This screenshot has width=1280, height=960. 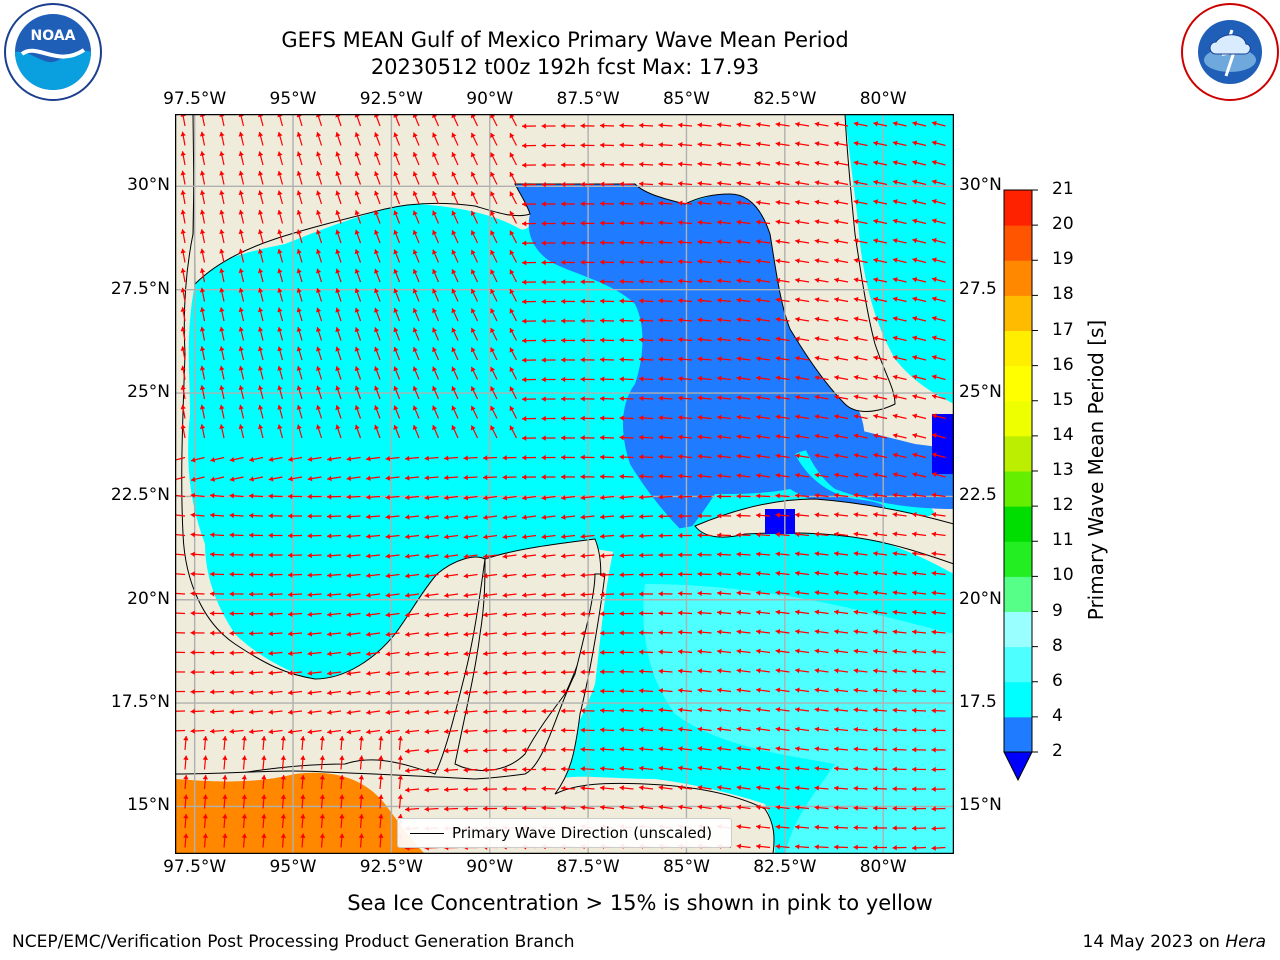 What do you see at coordinates (588, 99) in the screenshot?
I see `lon-label-top-4: 87.5°W` at bounding box center [588, 99].